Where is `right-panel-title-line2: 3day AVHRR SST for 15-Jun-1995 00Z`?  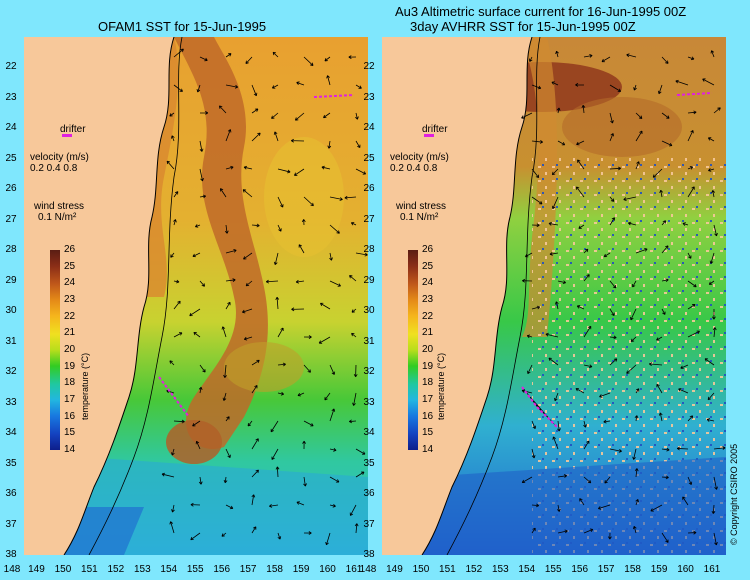 right-panel-title-line2: 3day AVHRR SST for 15-Jun-1995 00Z is located at coordinates (523, 26).